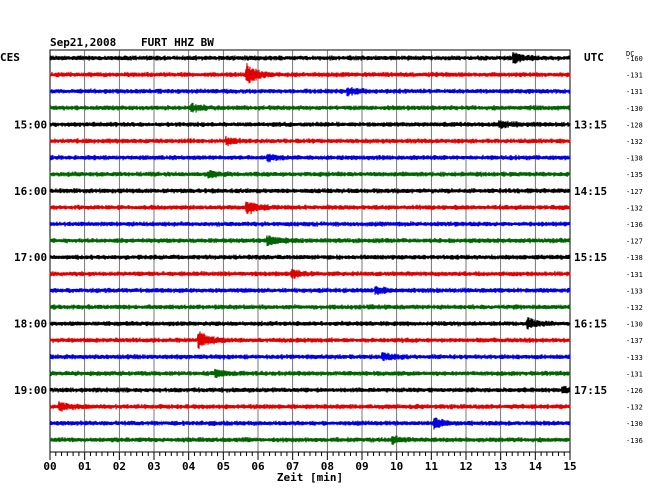  Describe the element at coordinates (634, 391) in the screenshot. I see `dc-offset-label: -126` at that location.